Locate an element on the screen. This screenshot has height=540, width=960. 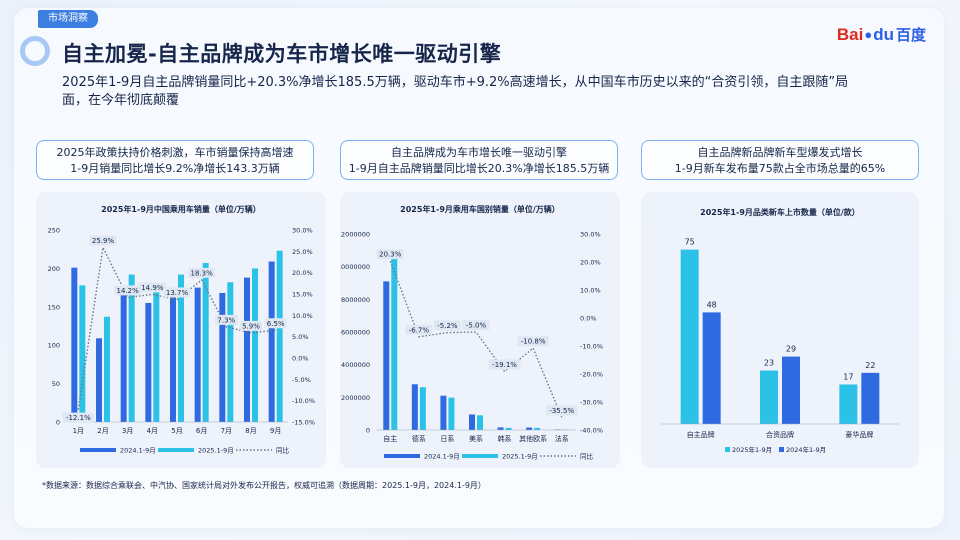
data-label: 13.7% is located at coordinates (177, 293).